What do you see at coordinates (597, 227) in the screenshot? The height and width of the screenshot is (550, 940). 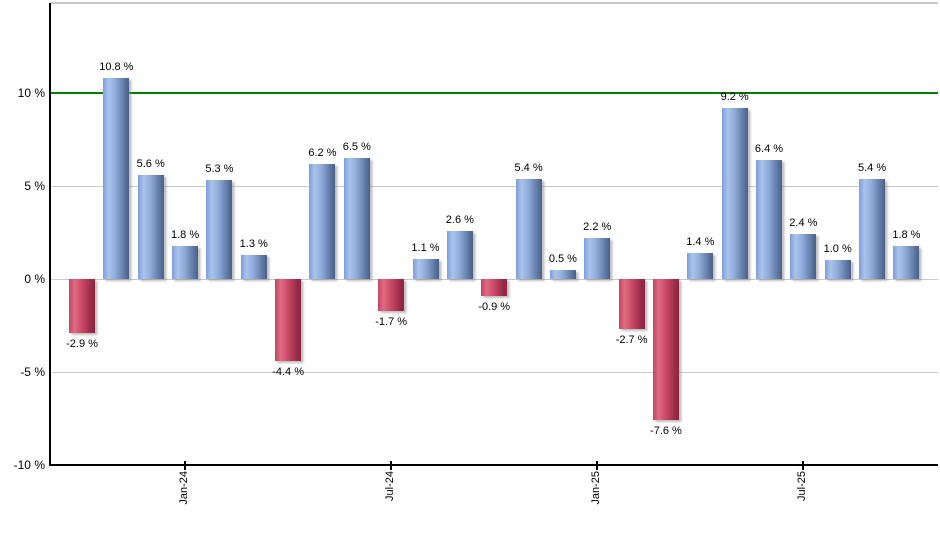 I see `bar-value-label: 2.2 %` at bounding box center [597, 227].